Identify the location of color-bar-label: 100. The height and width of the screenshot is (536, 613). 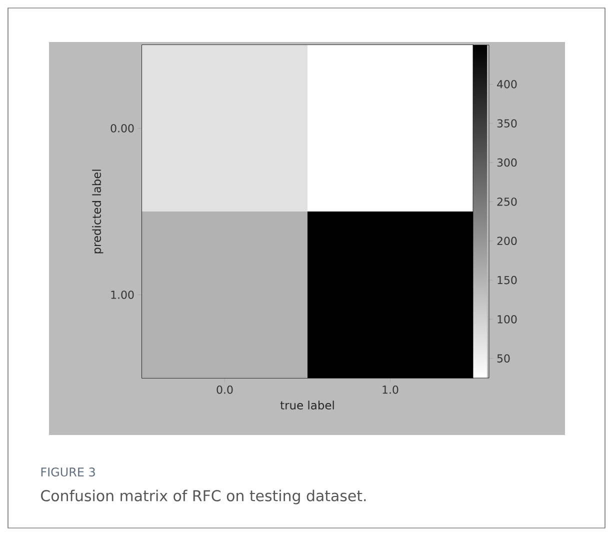
(507, 319).